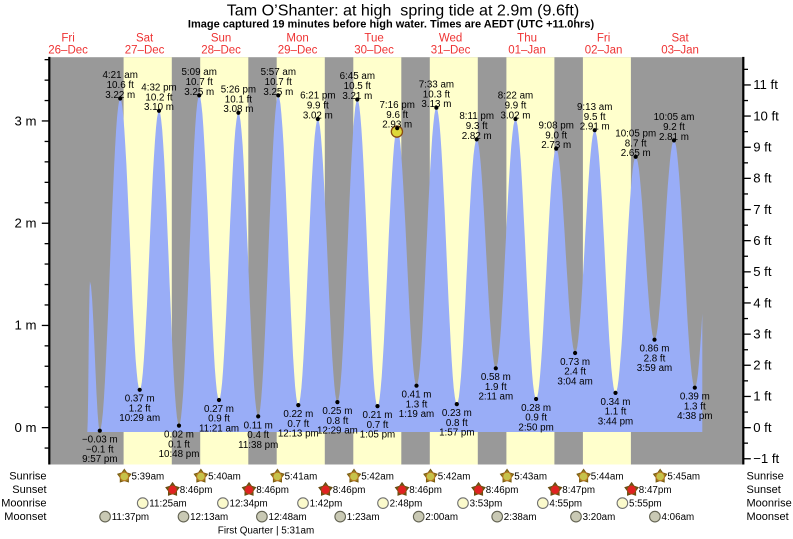  Describe the element at coordinates (140, 399) in the screenshot. I see `svg-text: 0.37 m` at that location.